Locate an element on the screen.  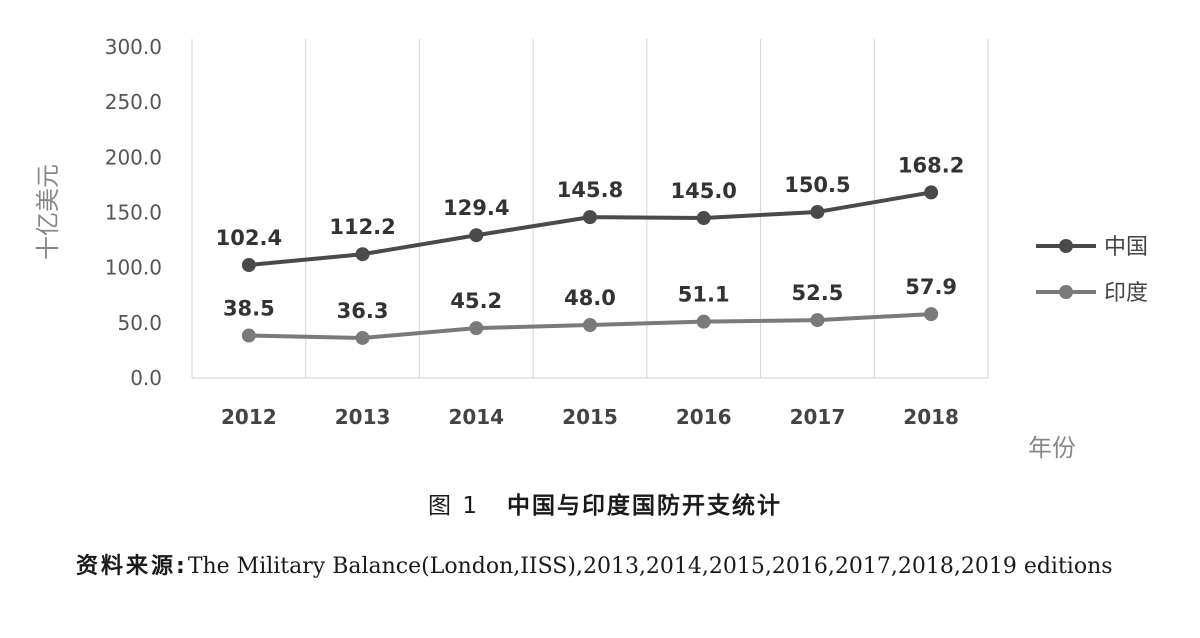
x-tick-label: 2017 is located at coordinates (818, 417).